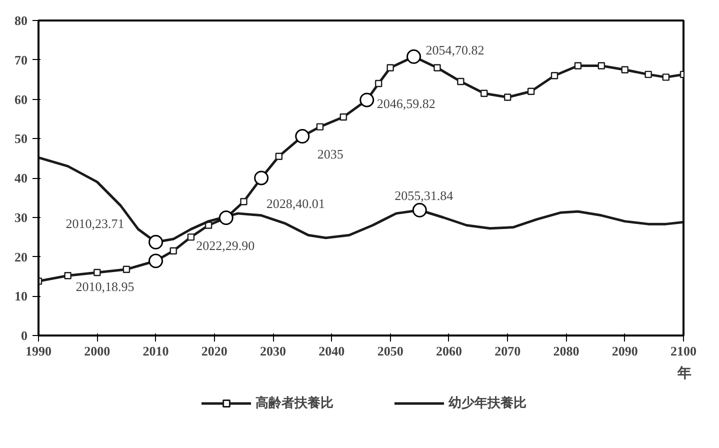 The height and width of the screenshot is (448, 719). Describe the element at coordinates (95, 224) in the screenshot. I see `annotation: 2010,23.71` at that location.